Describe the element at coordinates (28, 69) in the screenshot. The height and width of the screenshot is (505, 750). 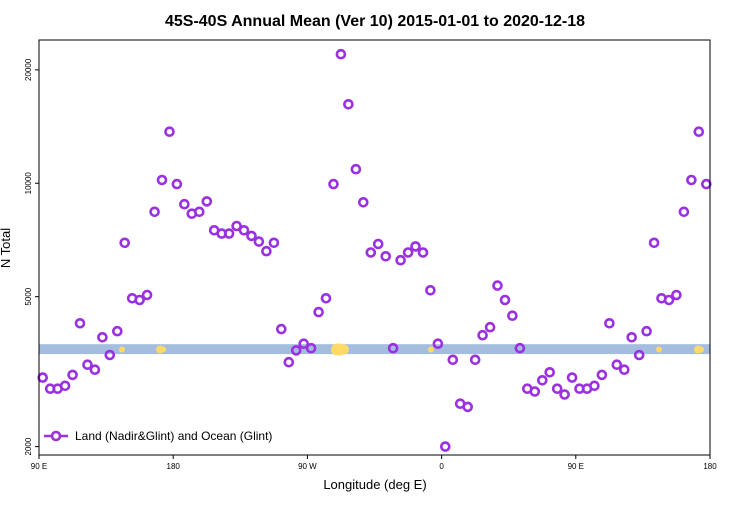
I see `y-tick-label: 20000` at that location.